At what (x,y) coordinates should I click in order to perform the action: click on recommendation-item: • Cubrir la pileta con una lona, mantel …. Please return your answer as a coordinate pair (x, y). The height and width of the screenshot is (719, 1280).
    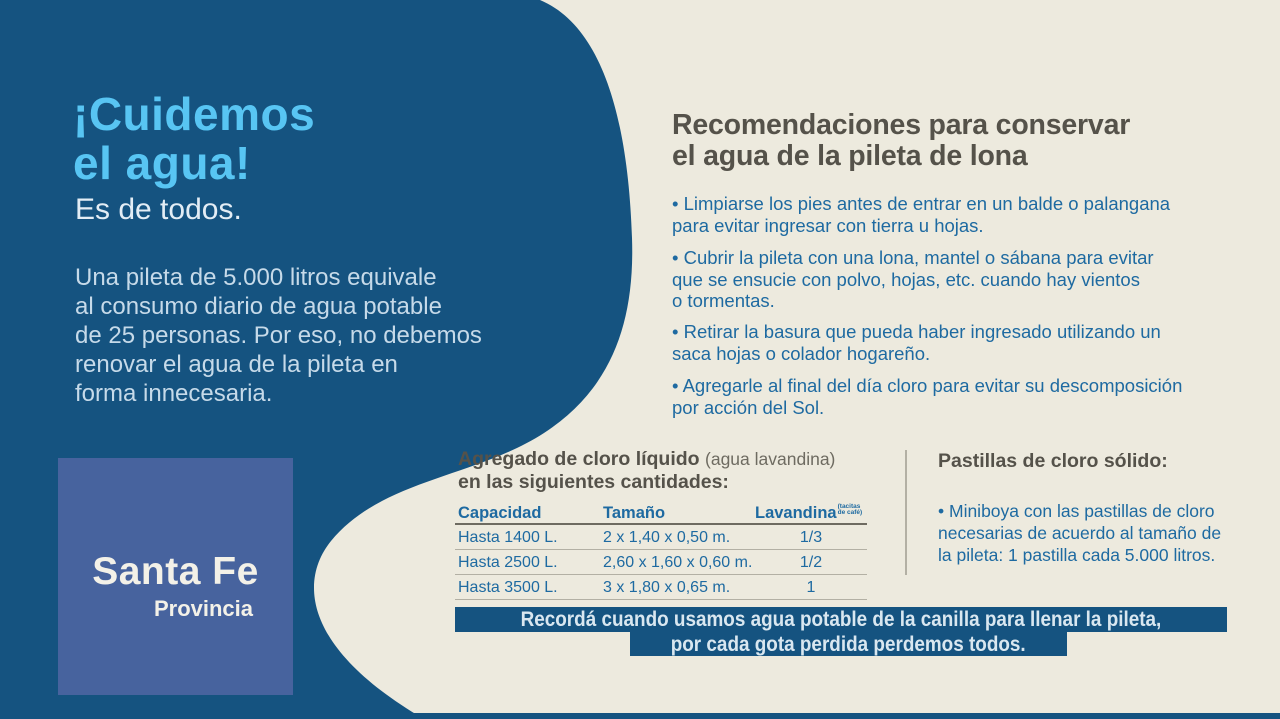
    Looking at the image, I should click on (913, 279).